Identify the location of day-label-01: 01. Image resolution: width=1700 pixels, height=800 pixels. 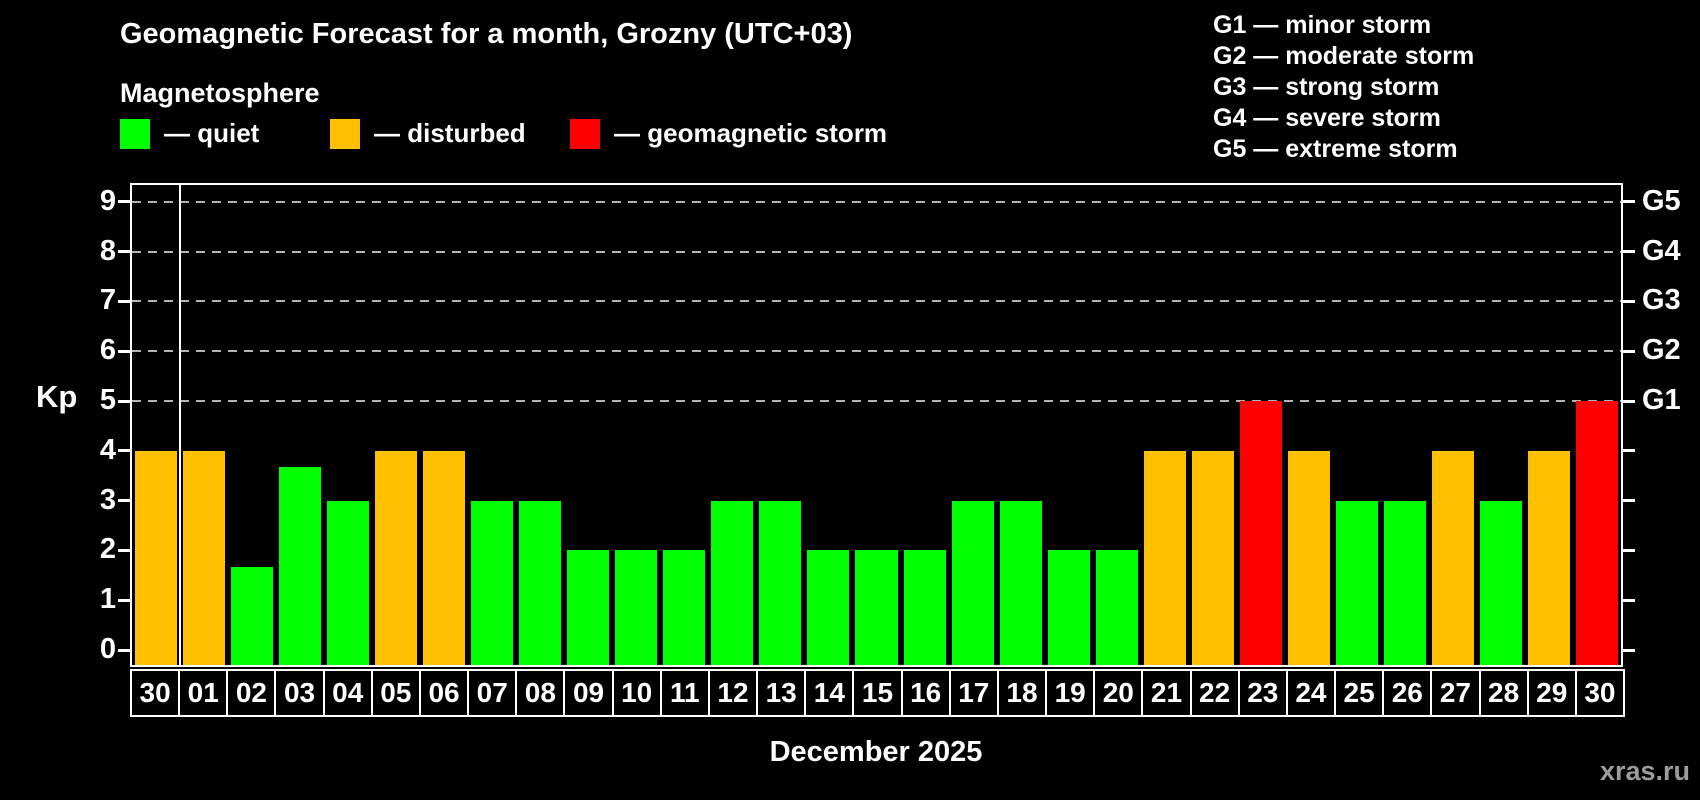
(203, 693).